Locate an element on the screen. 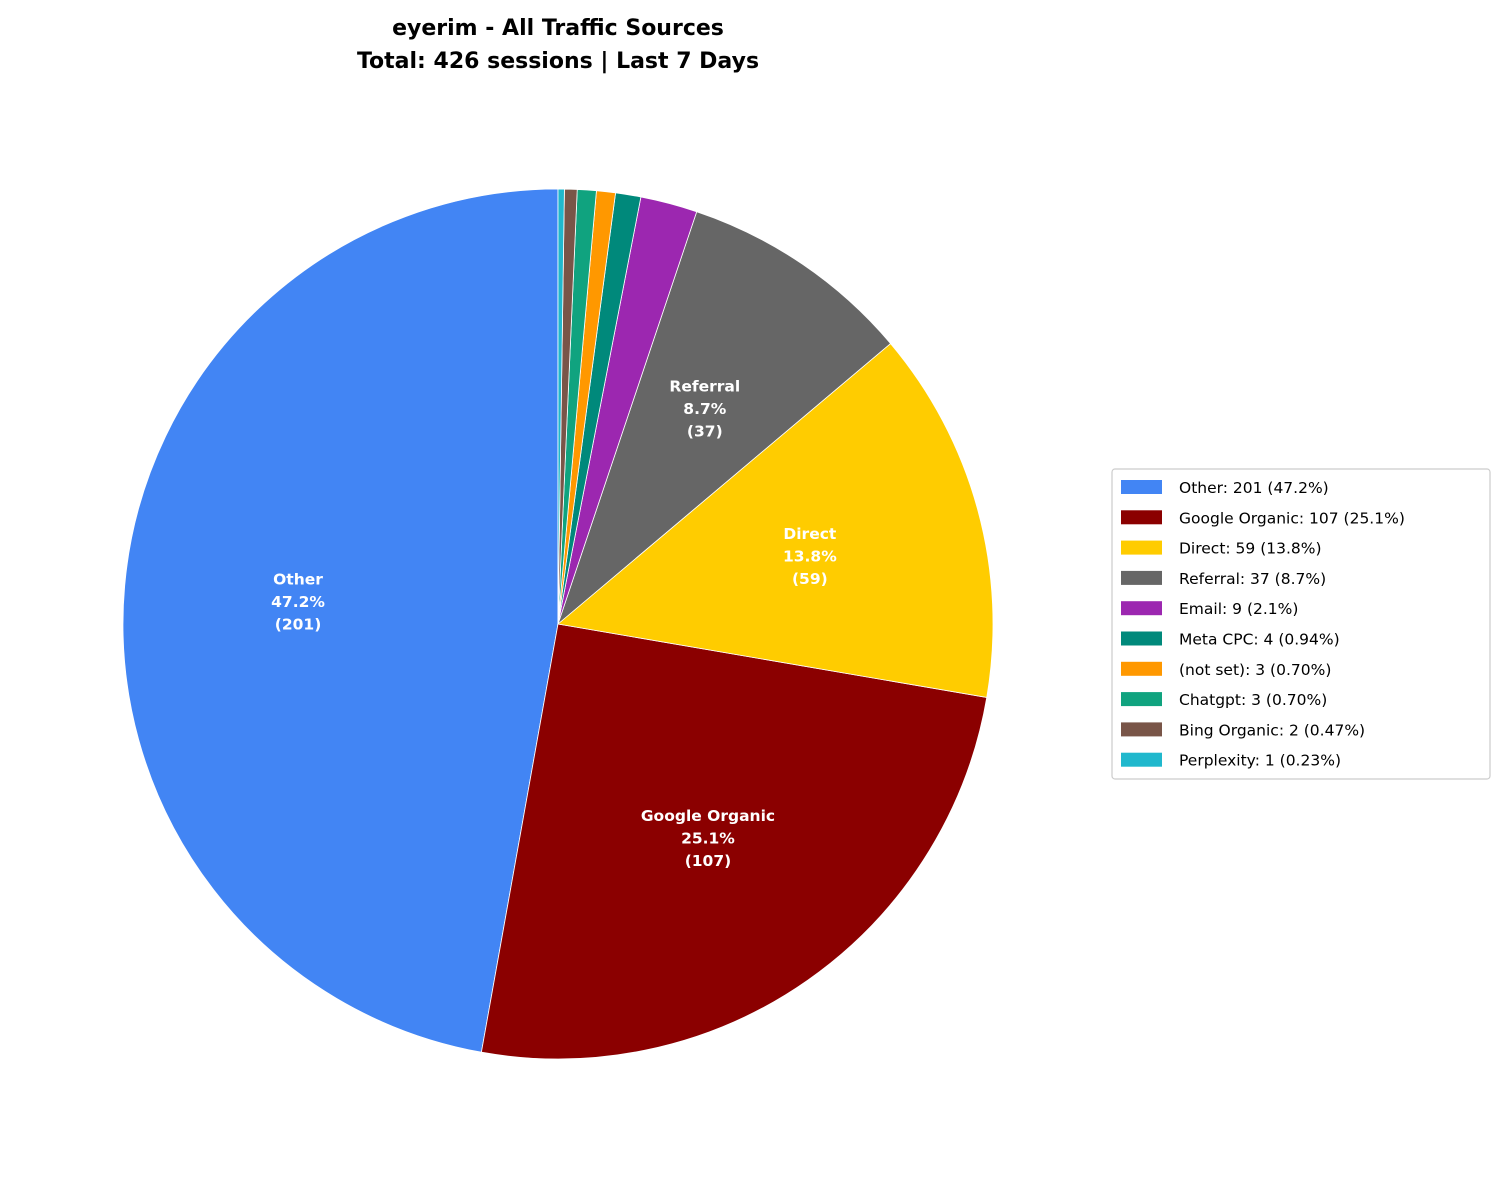 Image resolution: width=1506 pixels, height=1183 pixels. slice-label: Referral 8.7% (37) is located at coordinates (704, 409).